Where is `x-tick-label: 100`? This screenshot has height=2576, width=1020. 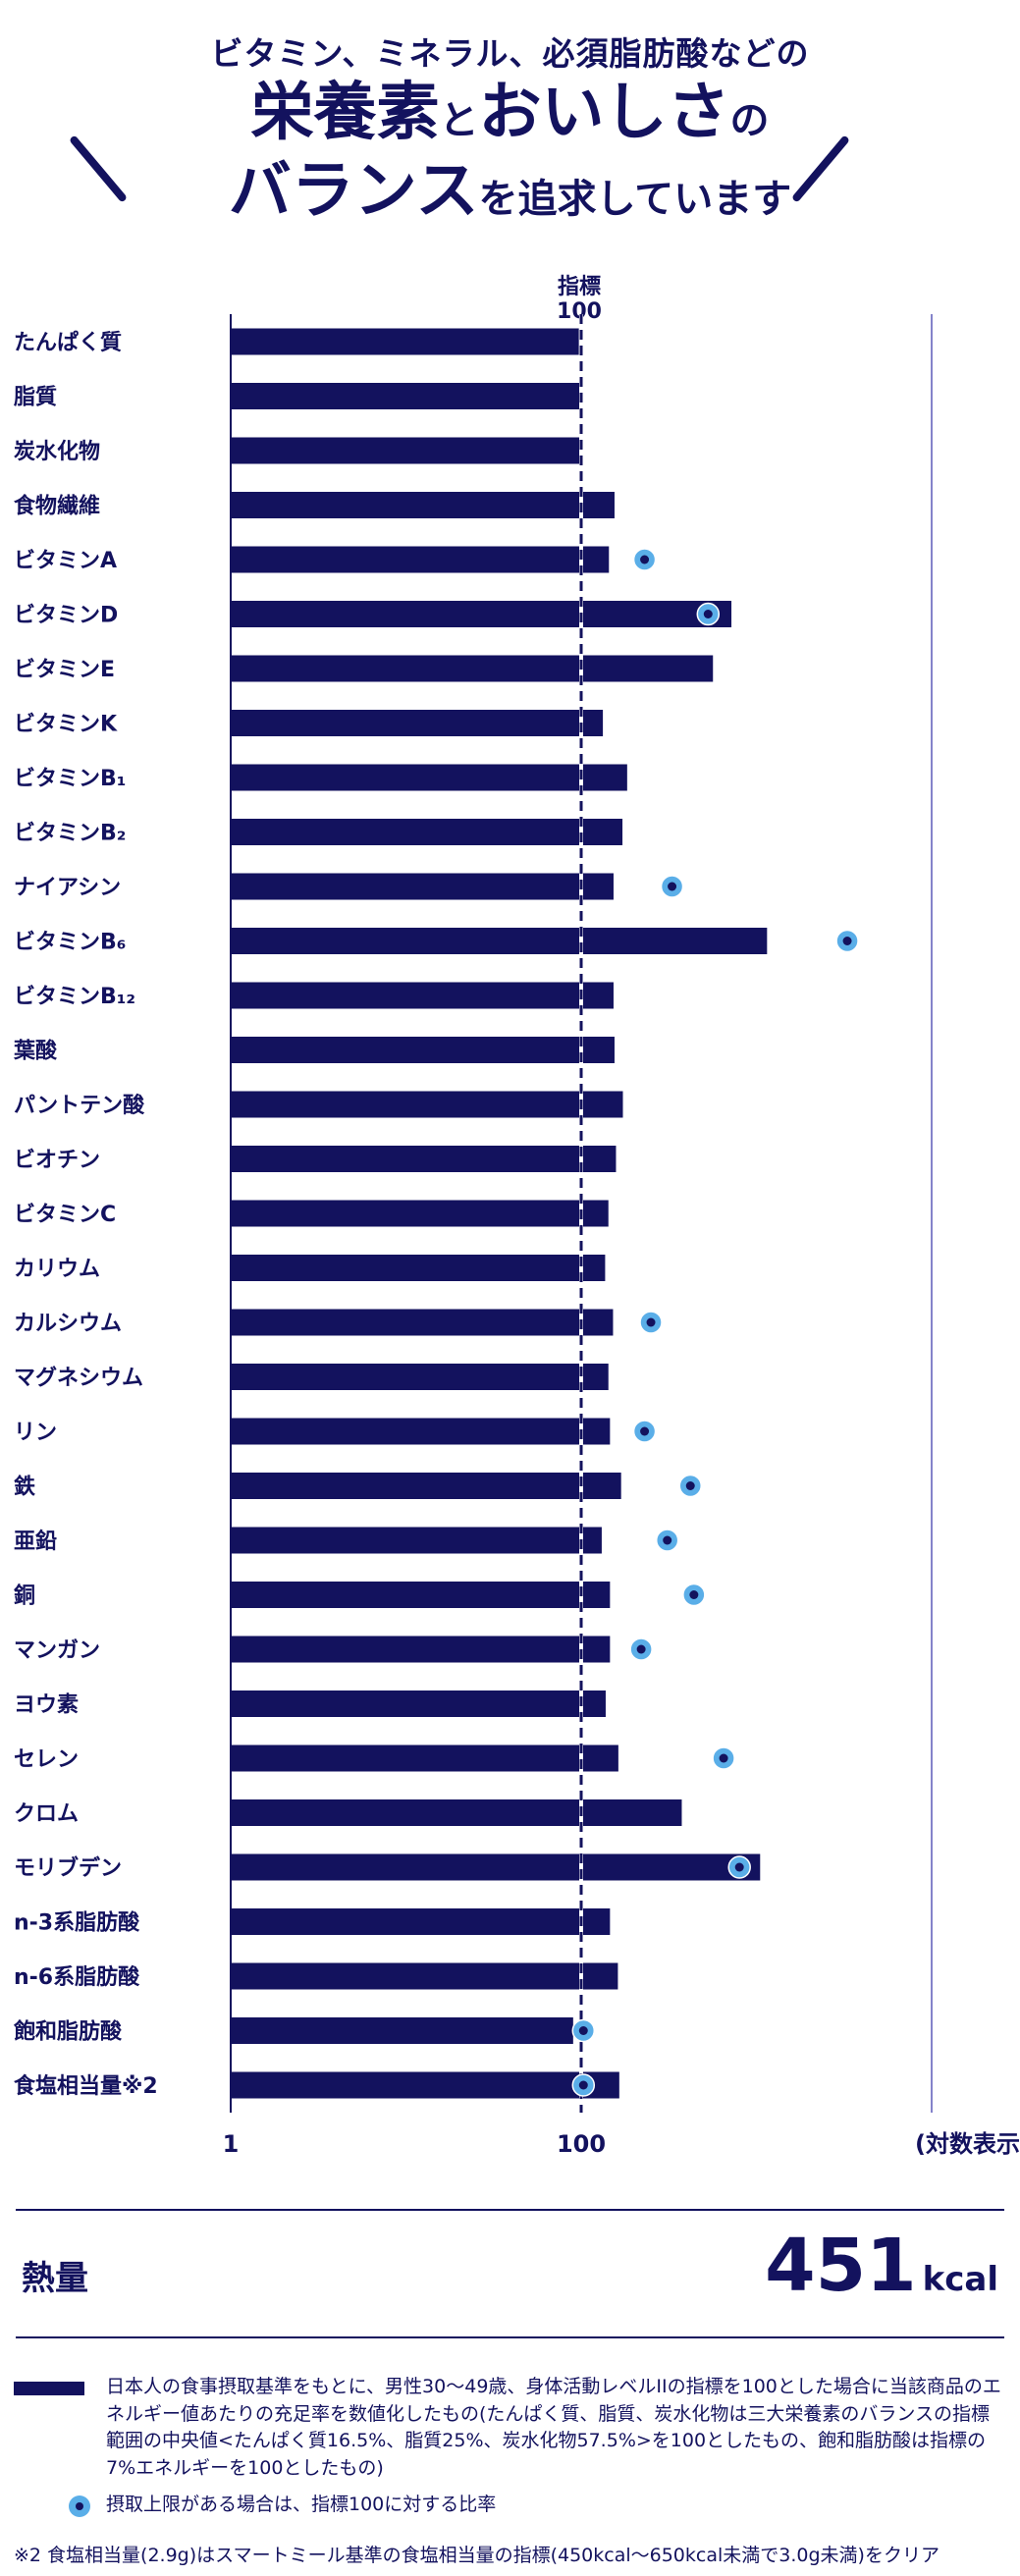 x-tick-label: 100 is located at coordinates (581, 2144).